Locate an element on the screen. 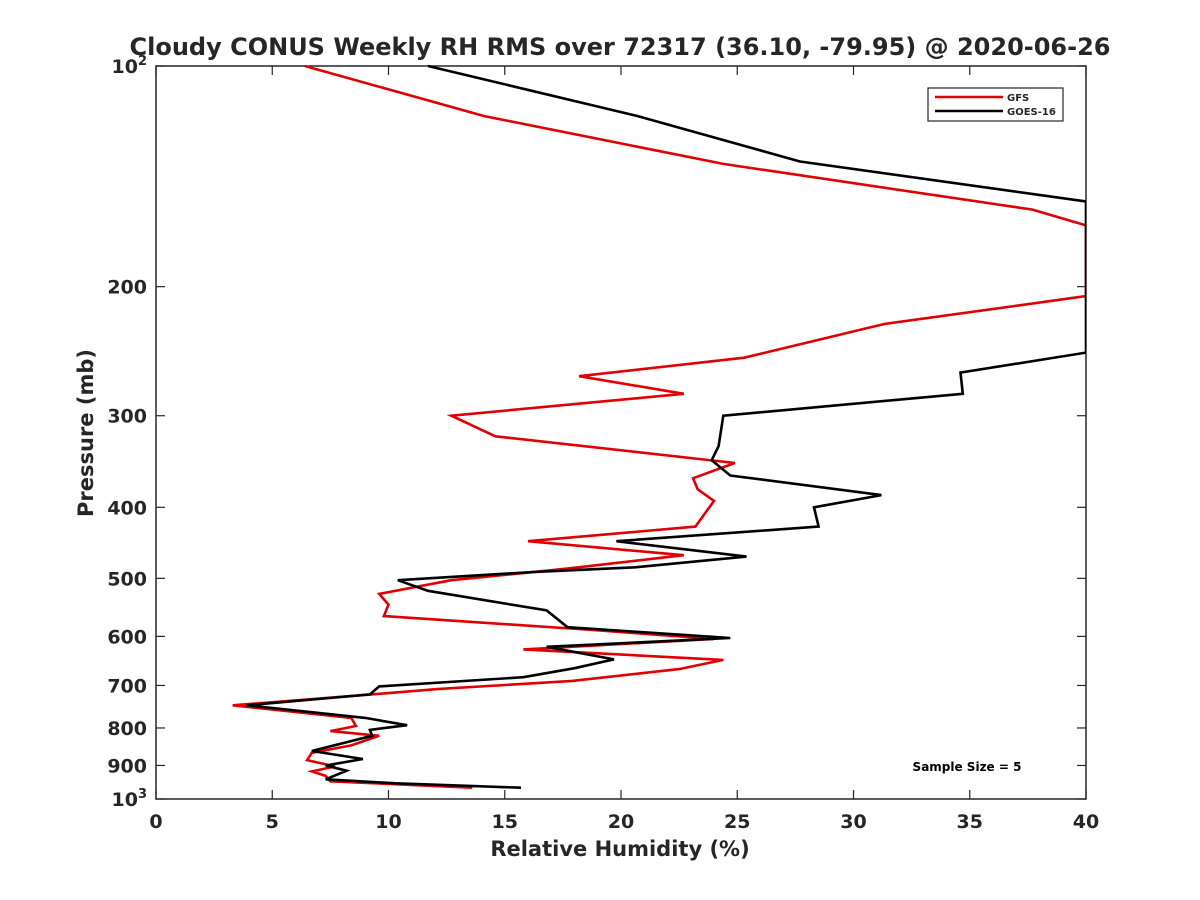 The width and height of the screenshot is (1200, 900). x-axis-label: Relative Humidity (%) is located at coordinates (619, 849).